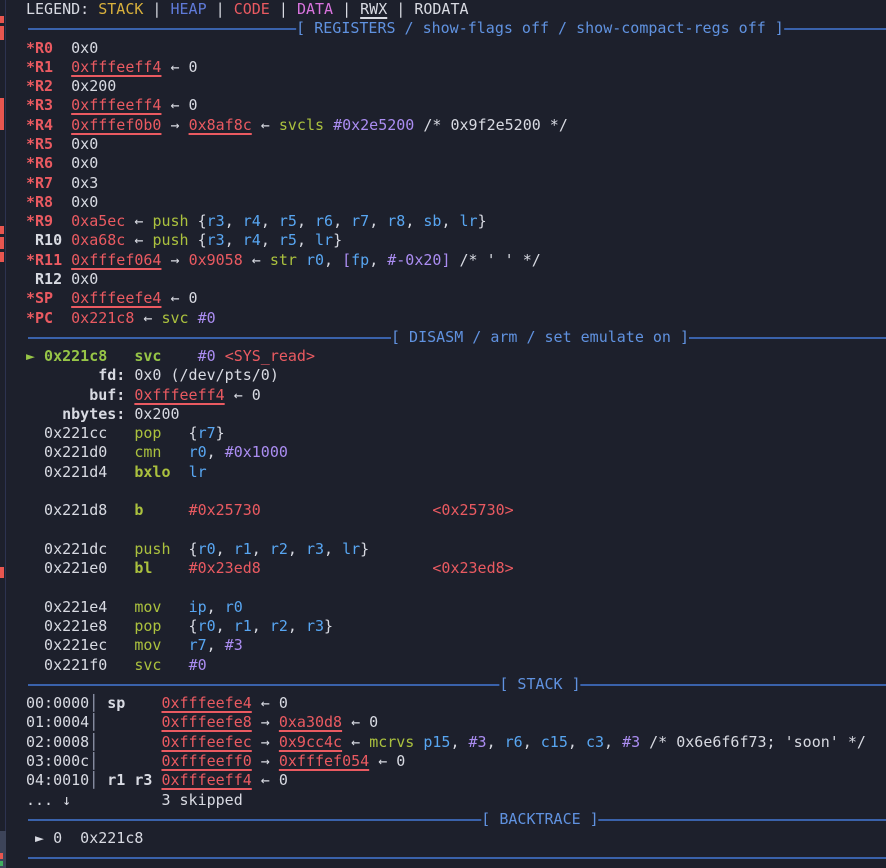  What do you see at coordinates (157, 703) in the screenshot?
I see `stack-line-00: 00:0000│ sp 0xfffeefe4 ← 0` at bounding box center [157, 703].